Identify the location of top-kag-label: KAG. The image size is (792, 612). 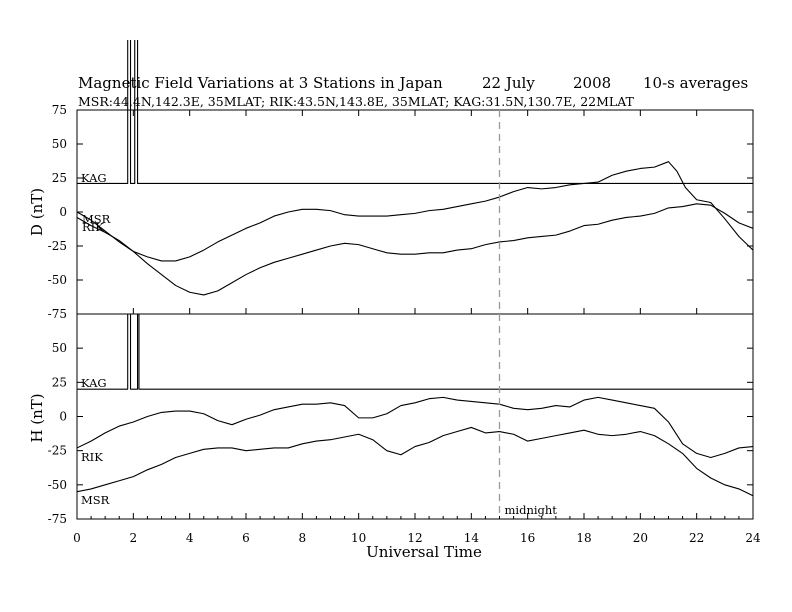
(94, 178).